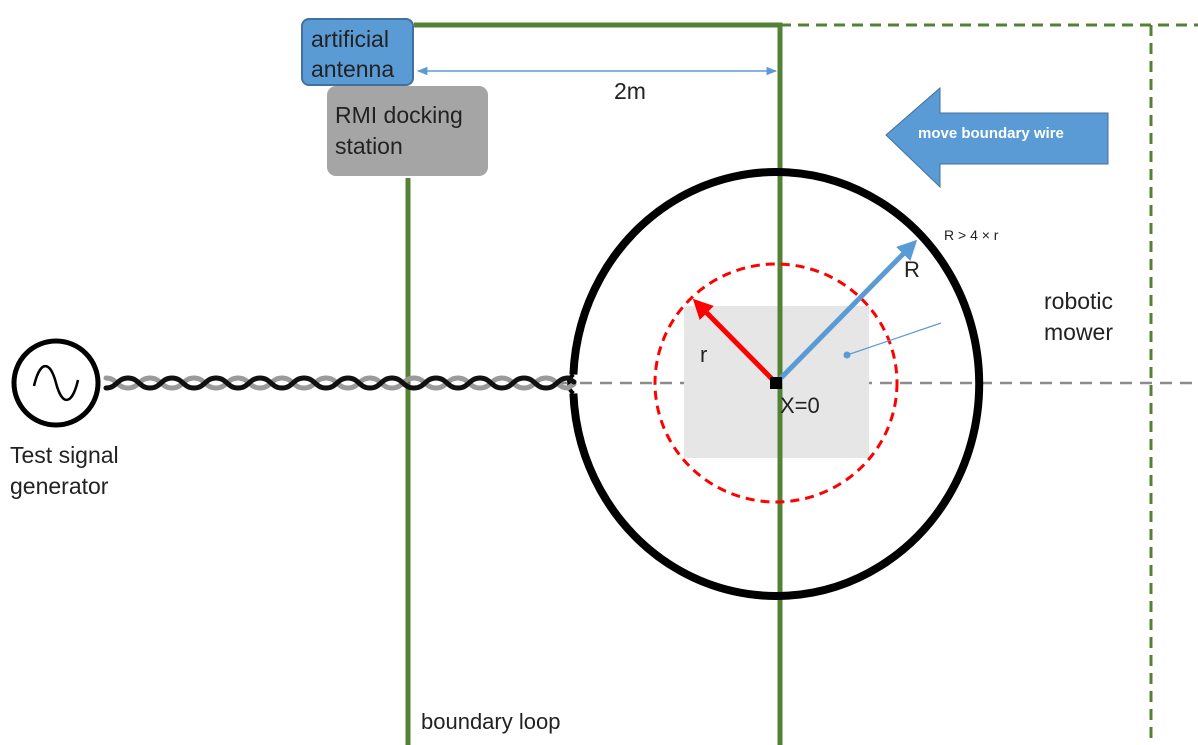  What do you see at coordinates (350, 39) in the screenshot?
I see `artificial-antenna-label-line1: artificial` at bounding box center [350, 39].